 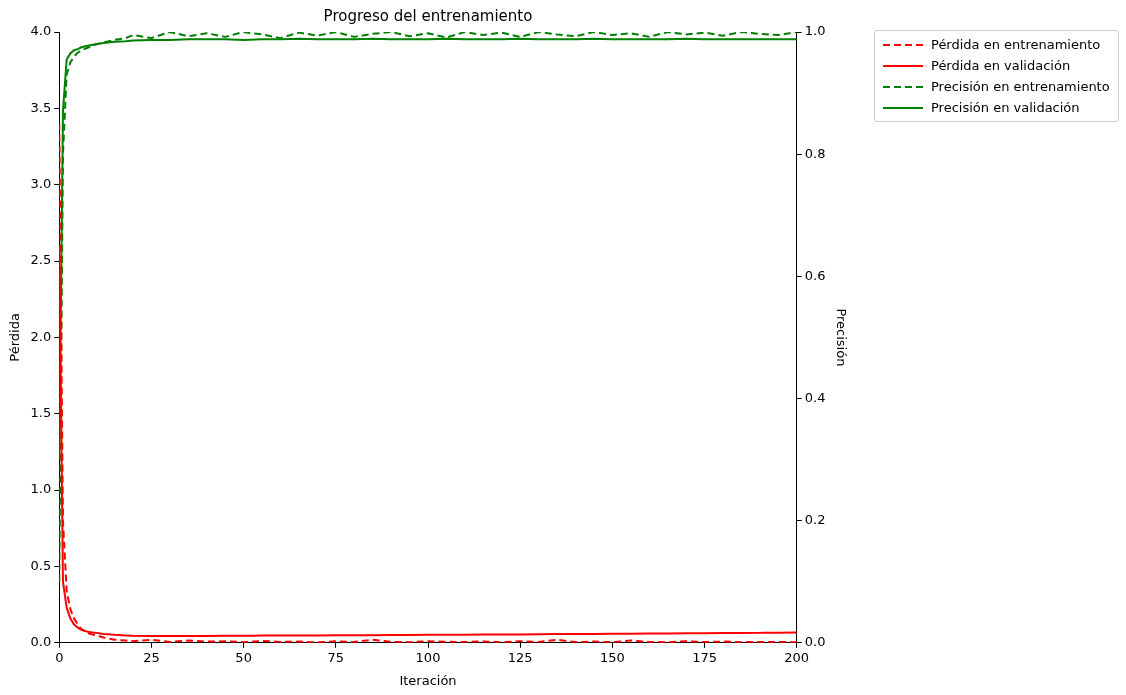 I want to click on y2-tick-label: 0.4, so click(x=815, y=397).